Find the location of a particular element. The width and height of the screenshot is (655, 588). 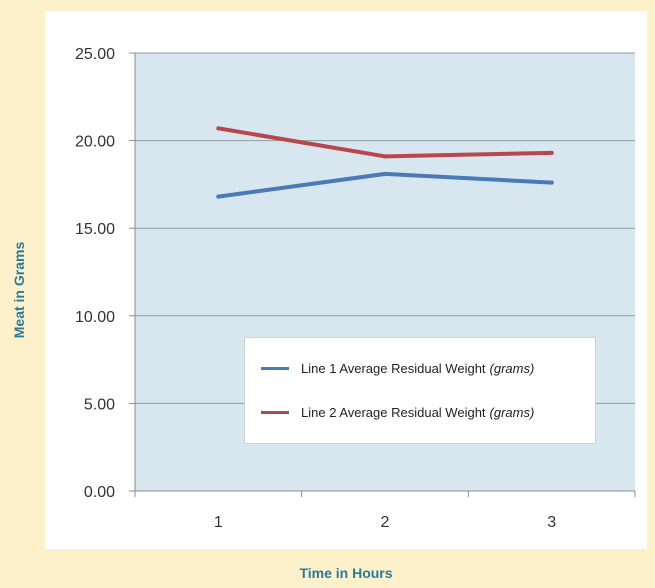

legend-item-line-2: Line 2 Average Residual Weight (grams) is located at coordinates (397, 412).